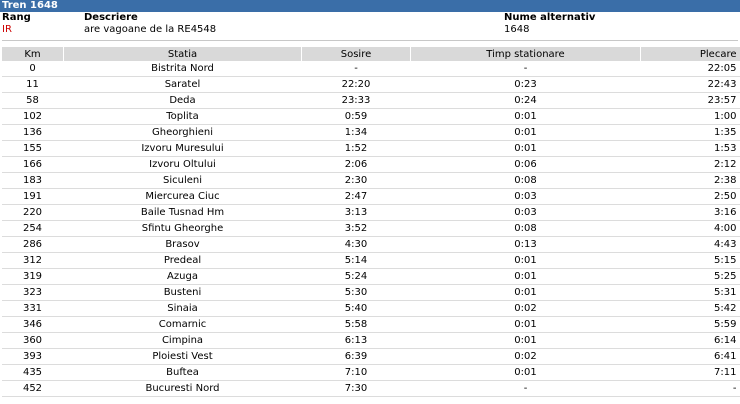 Image resolution: width=740 pixels, height=404 pixels. Describe the element at coordinates (525, 54) in the screenshot. I see `col-header-timp-stationare: Timp stationare` at that location.